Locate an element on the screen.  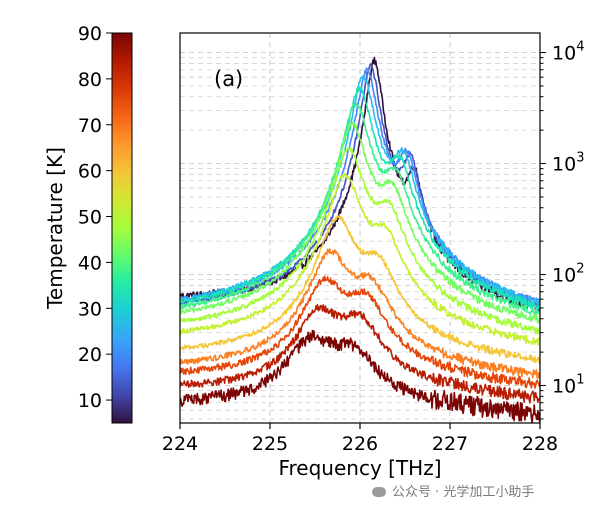
y-tick-label: 10² is located at coordinates (568, 274).